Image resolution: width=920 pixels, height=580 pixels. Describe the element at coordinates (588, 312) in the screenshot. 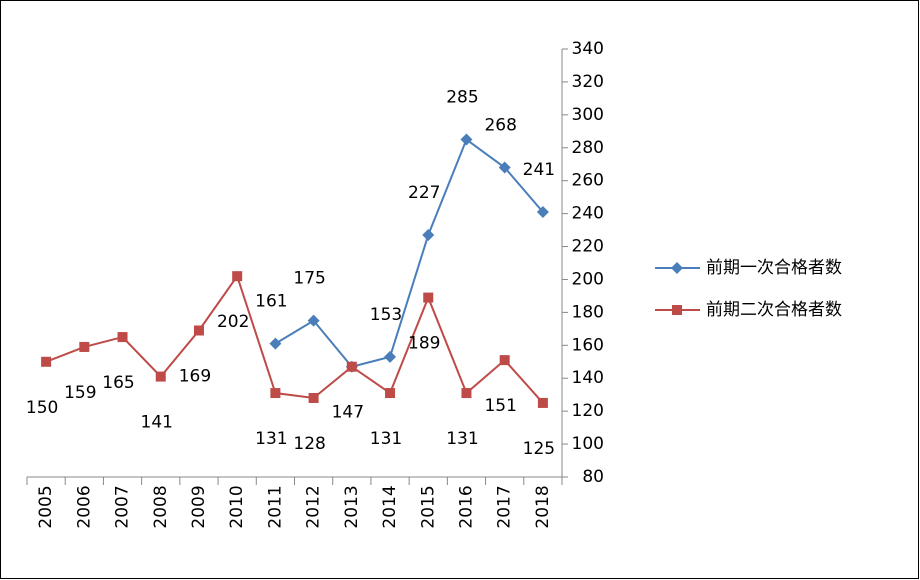

I see `y-tick-label: 180` at that location.